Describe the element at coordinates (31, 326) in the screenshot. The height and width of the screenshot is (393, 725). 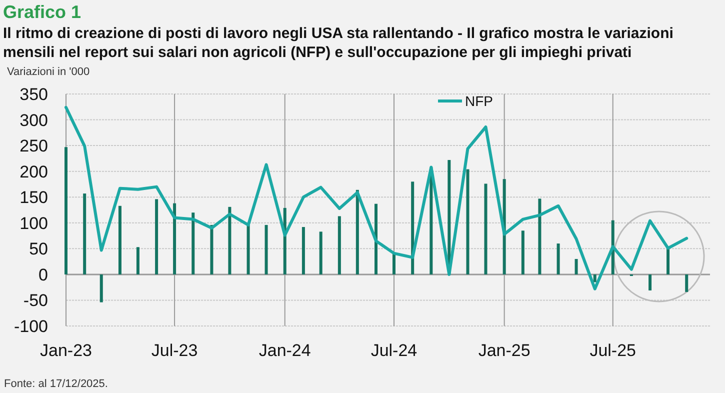
I see `y-tick-label: -100` at that location.